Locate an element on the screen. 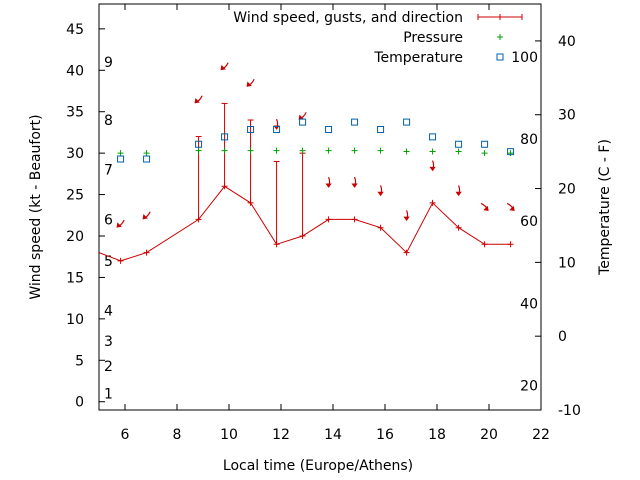 This screenshot has height=480, width=640. y-left-tick-label: 45 is located at coordinates (75, 30).